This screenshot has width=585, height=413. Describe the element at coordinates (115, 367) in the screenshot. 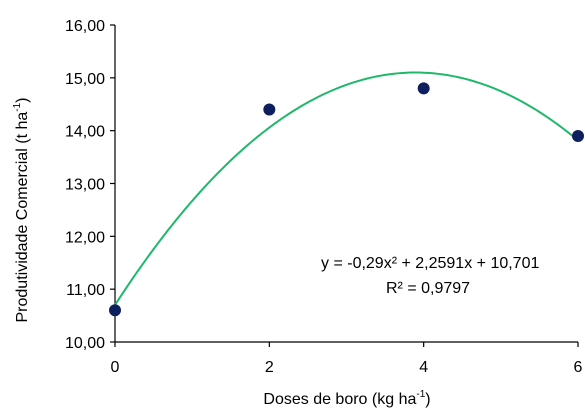

I see `x-tick-label: 0` at that location.